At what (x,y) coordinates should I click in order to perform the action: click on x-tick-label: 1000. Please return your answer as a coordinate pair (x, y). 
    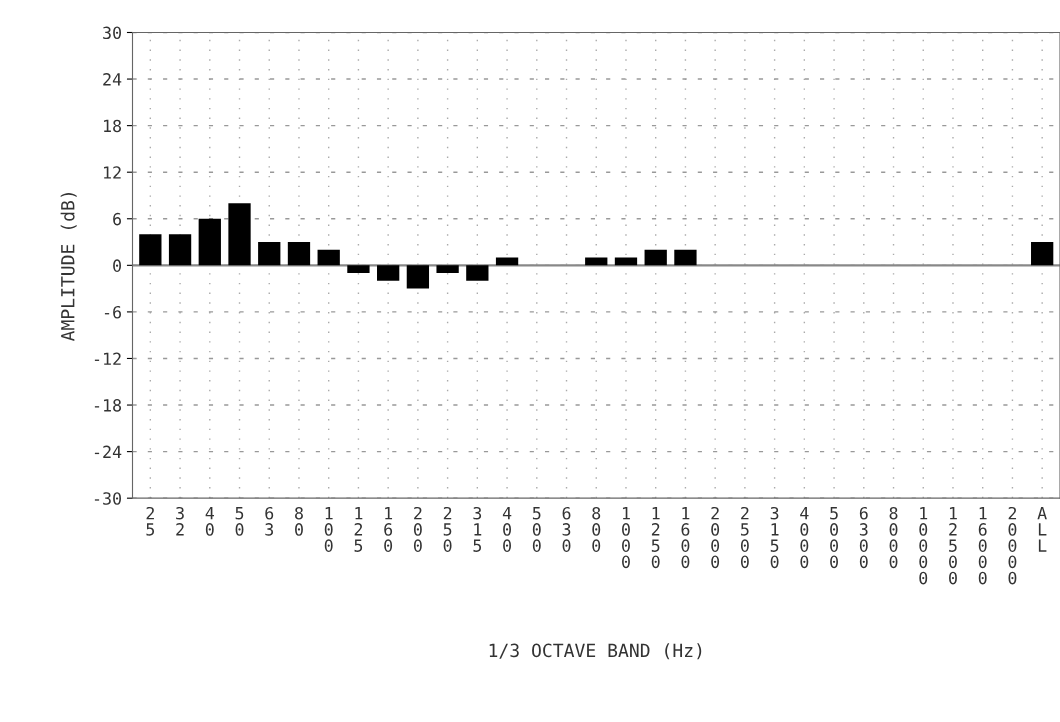
    Looking at the image, I should click on (626, 538).